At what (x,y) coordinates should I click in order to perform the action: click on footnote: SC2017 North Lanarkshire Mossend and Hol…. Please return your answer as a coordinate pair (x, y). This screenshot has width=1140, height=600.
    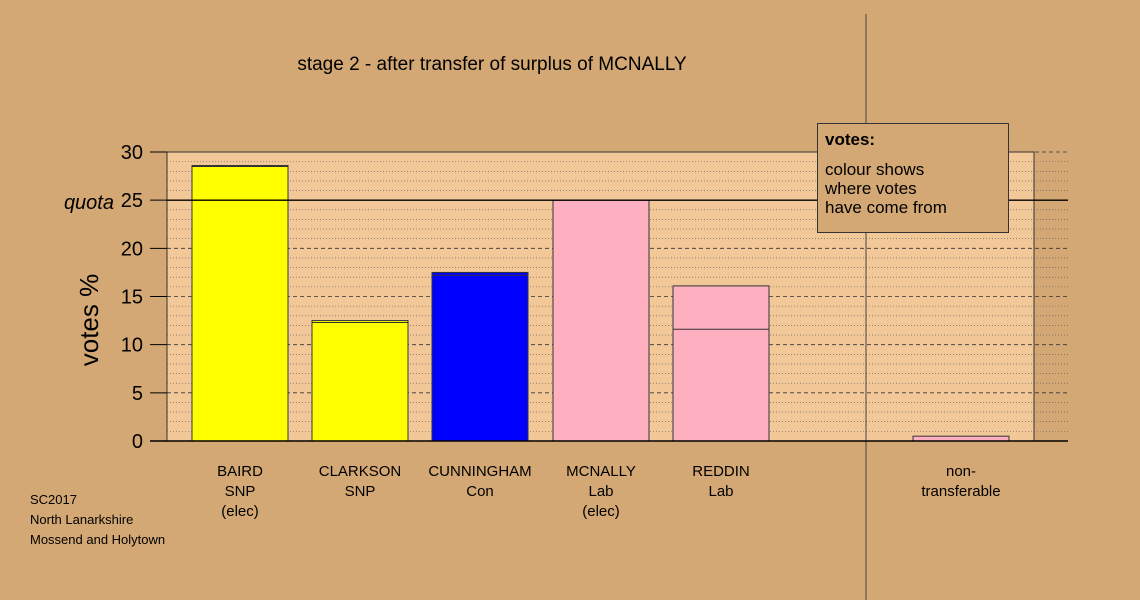
    Looking at the image, I should click on (97, 520).